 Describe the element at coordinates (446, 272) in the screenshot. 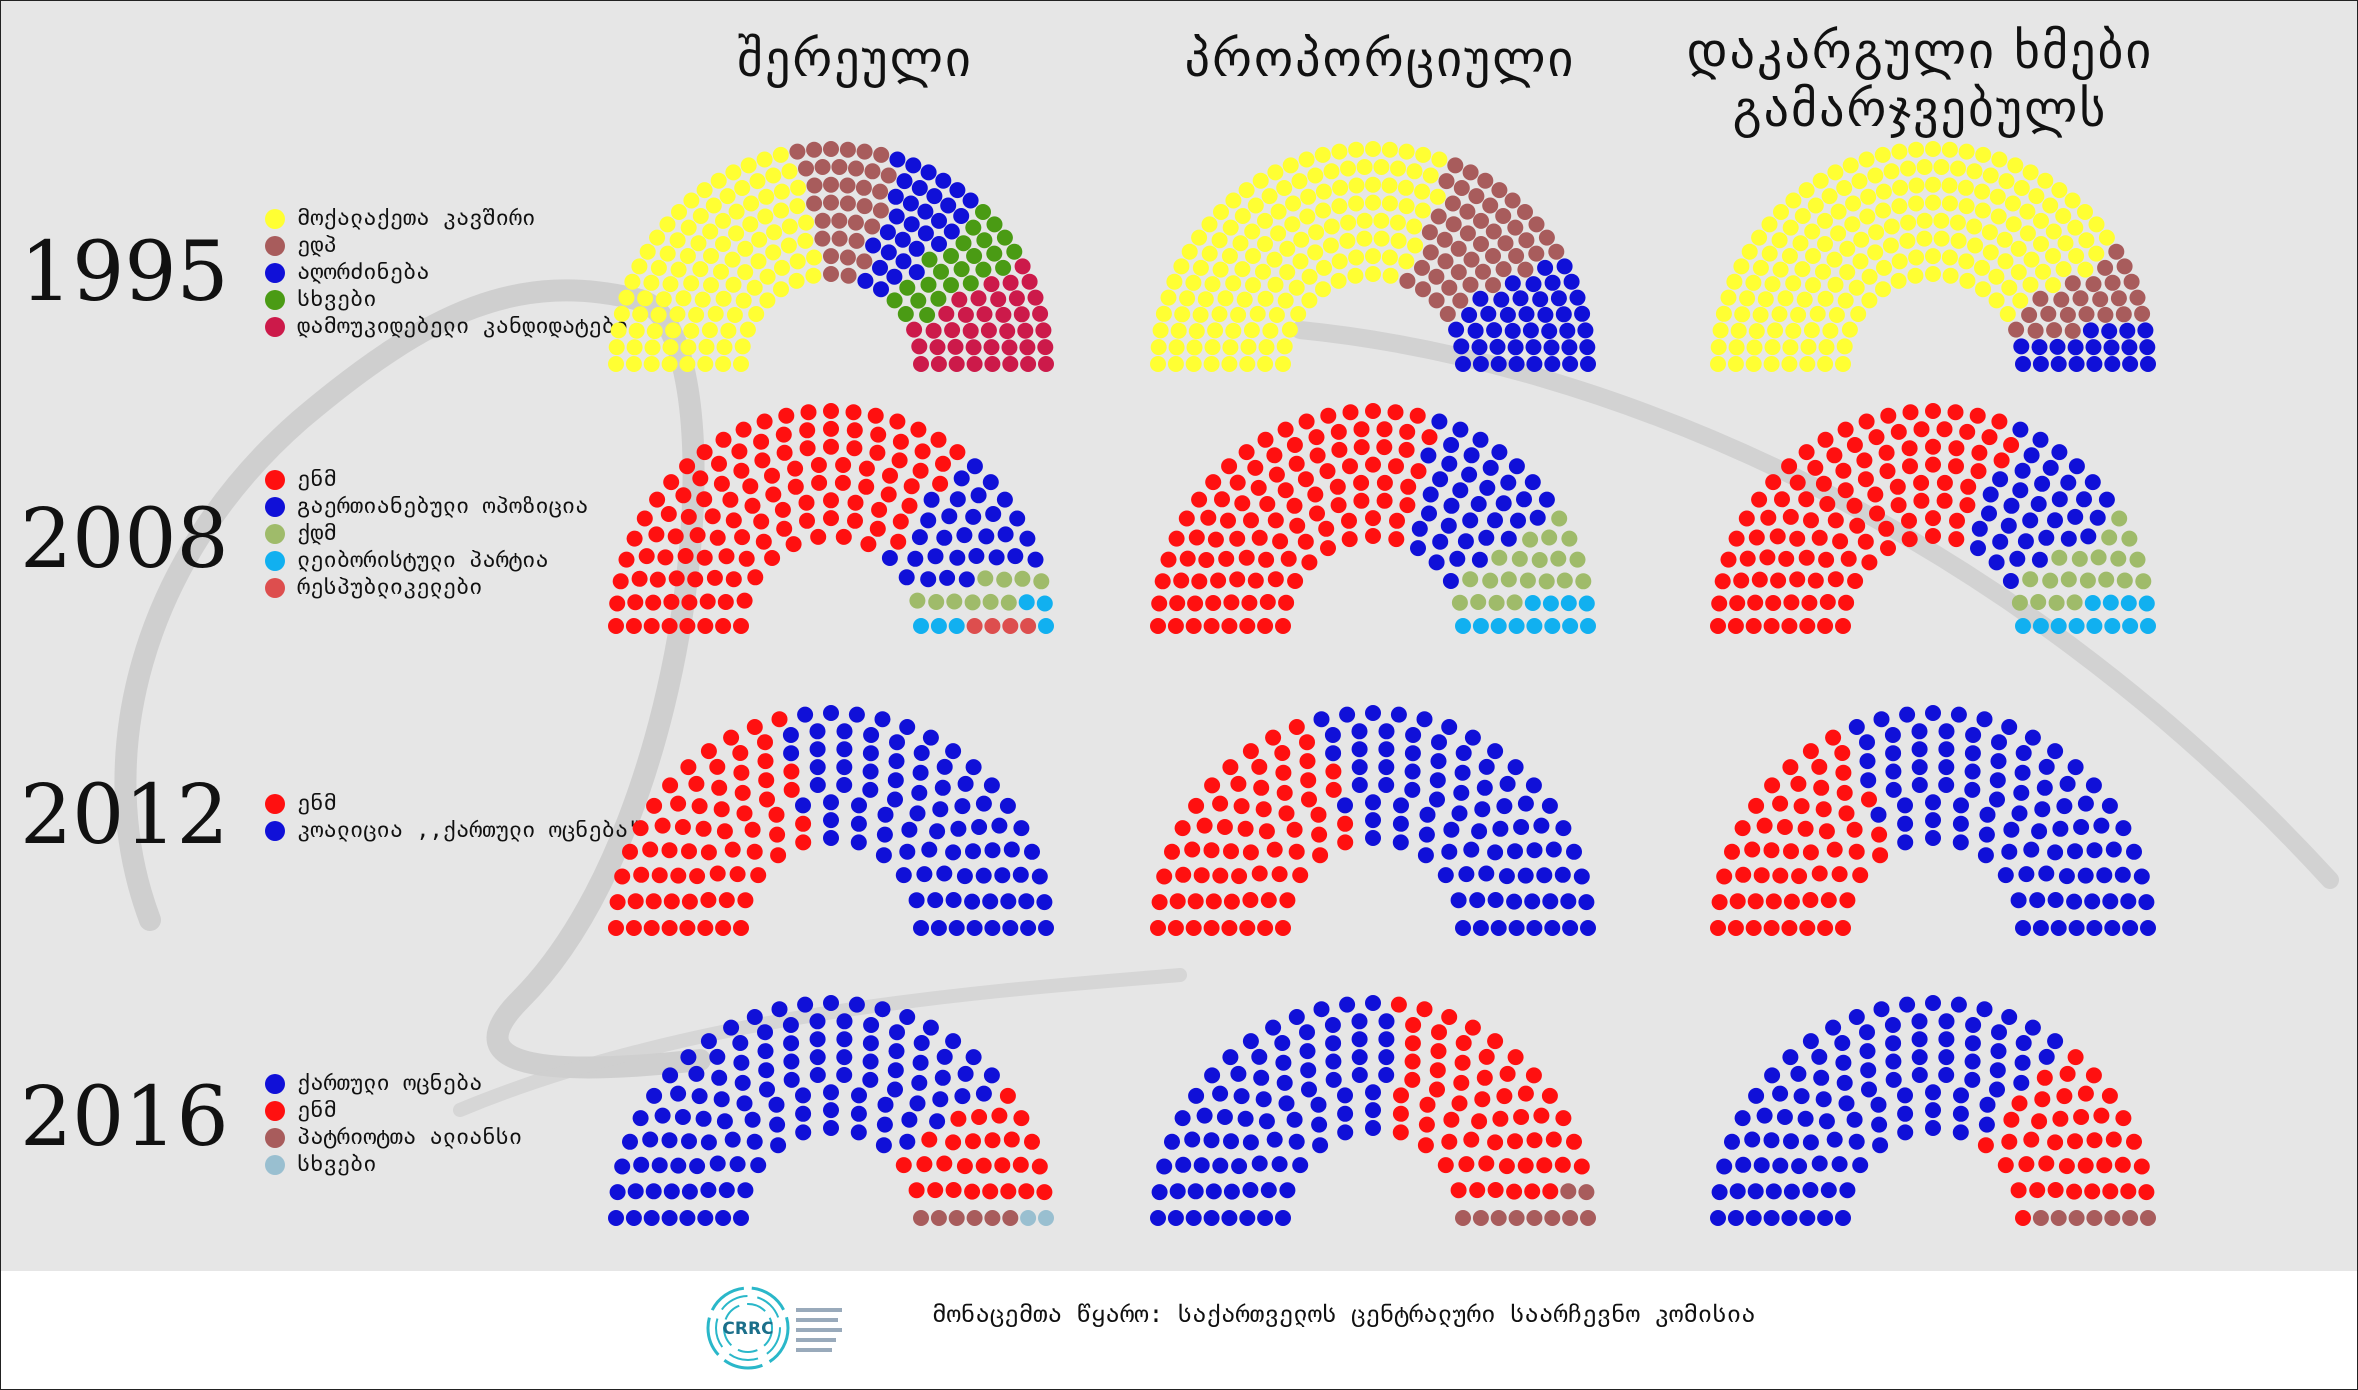

I see `legend-item: აღორძინება` at that location.